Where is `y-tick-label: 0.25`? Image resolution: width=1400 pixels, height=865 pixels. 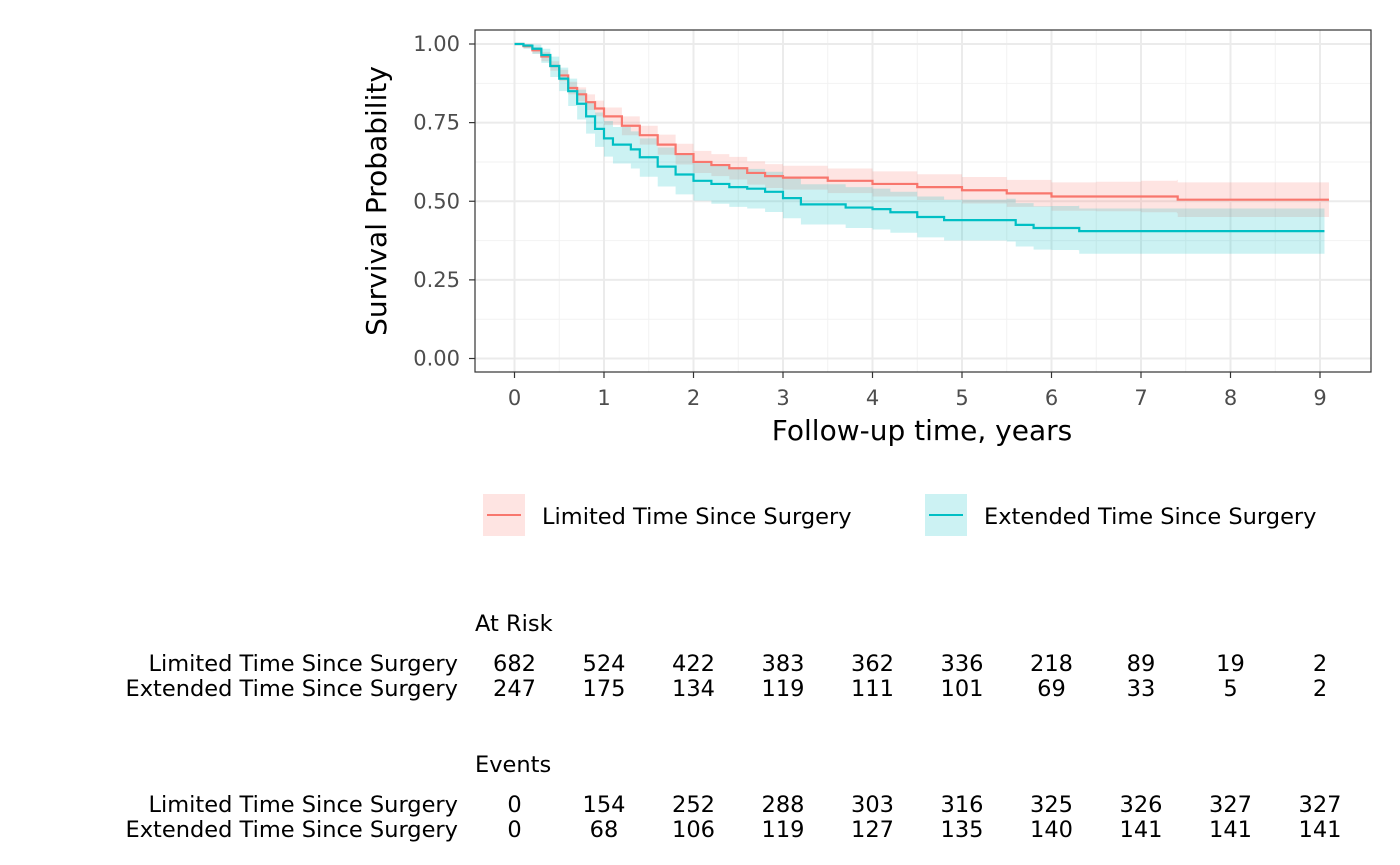 y-tick-label: 0.25 is located at coordinates (436, 280).